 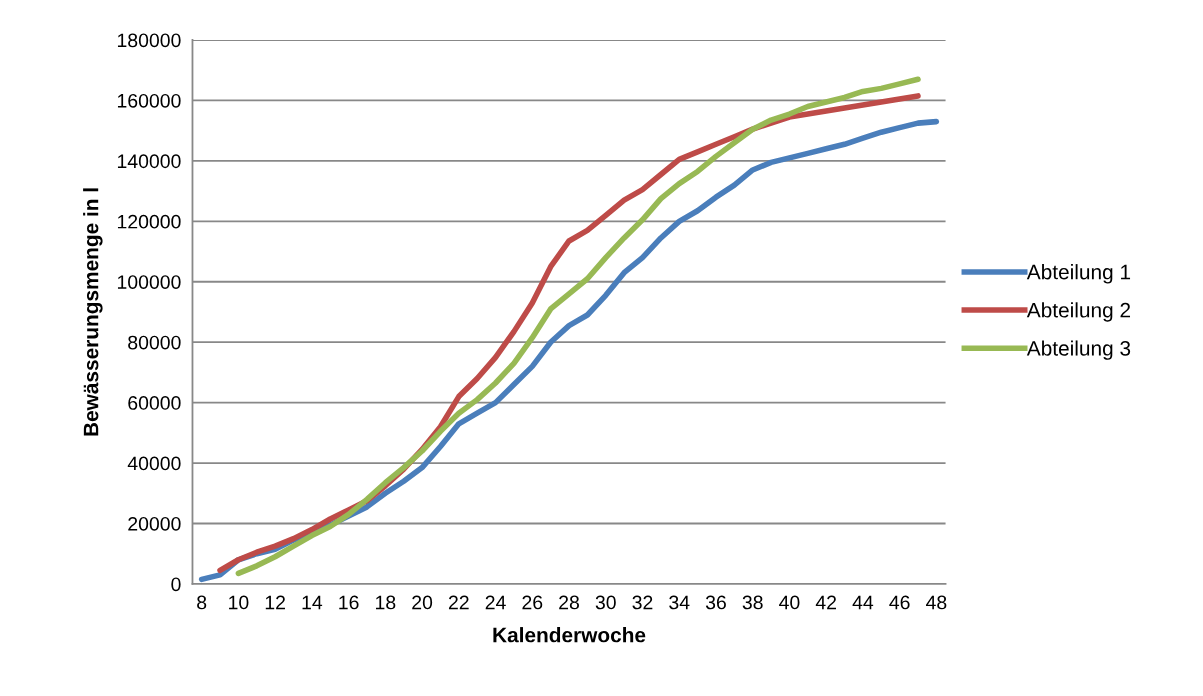 I want to click on x-tick-label: 16, so click(x=349, y=602).